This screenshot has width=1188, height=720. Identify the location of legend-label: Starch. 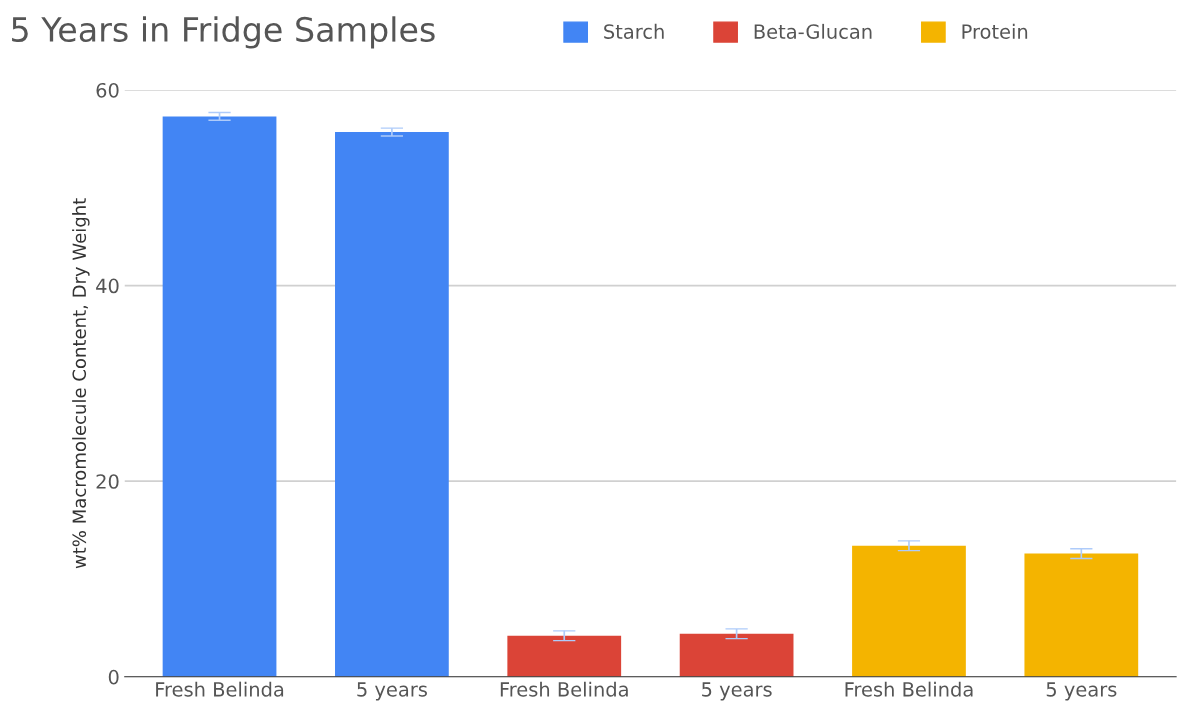
(634, 31).